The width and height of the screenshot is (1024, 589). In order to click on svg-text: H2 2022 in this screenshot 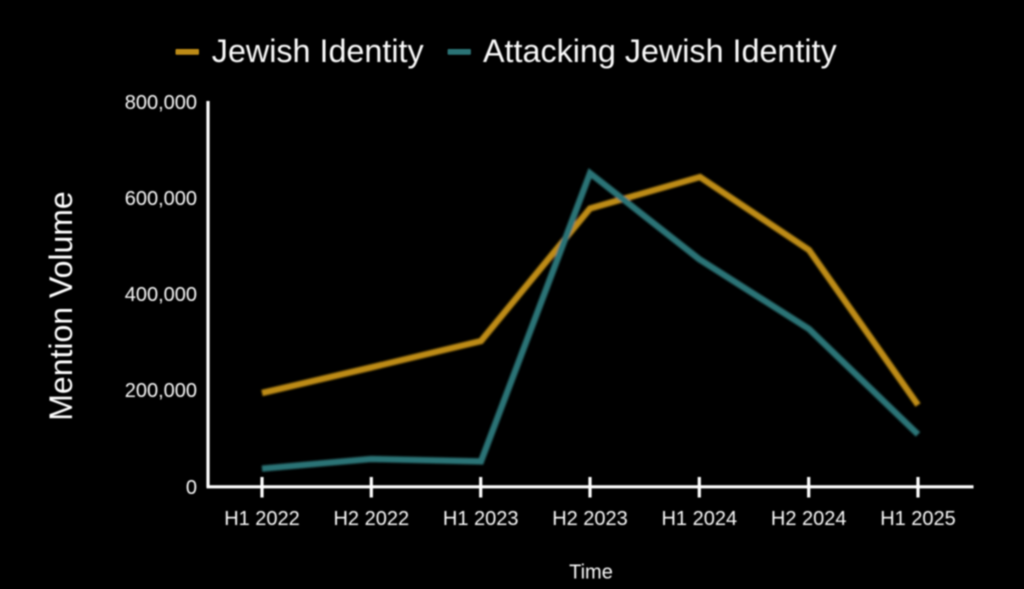, I will do `click(371, 519)`.